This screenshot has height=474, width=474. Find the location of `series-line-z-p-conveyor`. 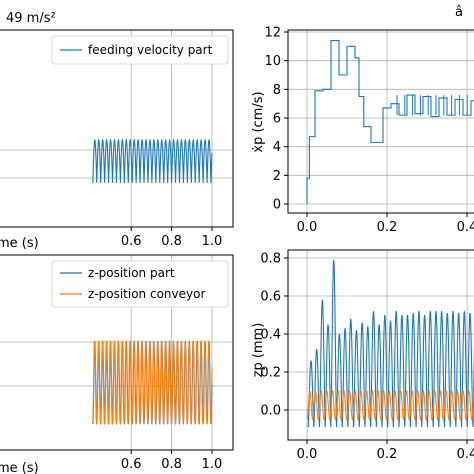

series-line-z-p-conveyor is located at coordinates (390, 405).